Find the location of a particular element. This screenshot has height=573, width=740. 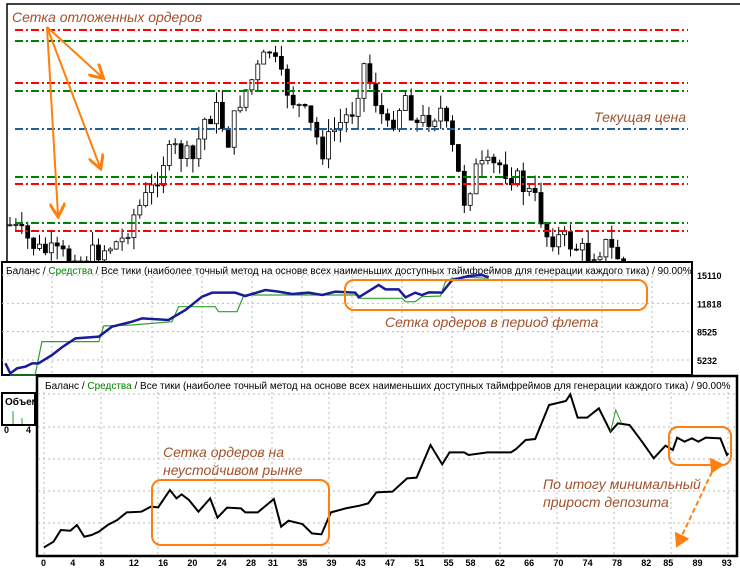

series-equity is located at coordinates (246, 326).